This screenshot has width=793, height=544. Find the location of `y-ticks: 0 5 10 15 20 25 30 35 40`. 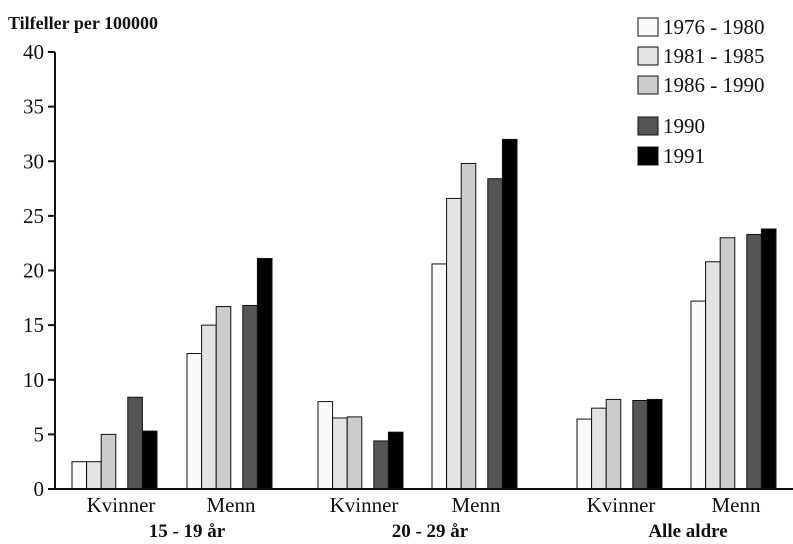

y-ticks: 0 5 10 15 20 25 30 35 40 is located at coordinates (39, 270).